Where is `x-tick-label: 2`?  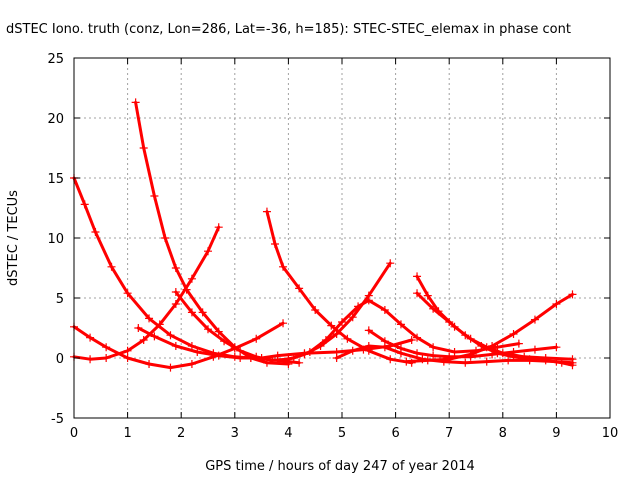
x-tick-label: 2 is located at coordinates (181, 433).